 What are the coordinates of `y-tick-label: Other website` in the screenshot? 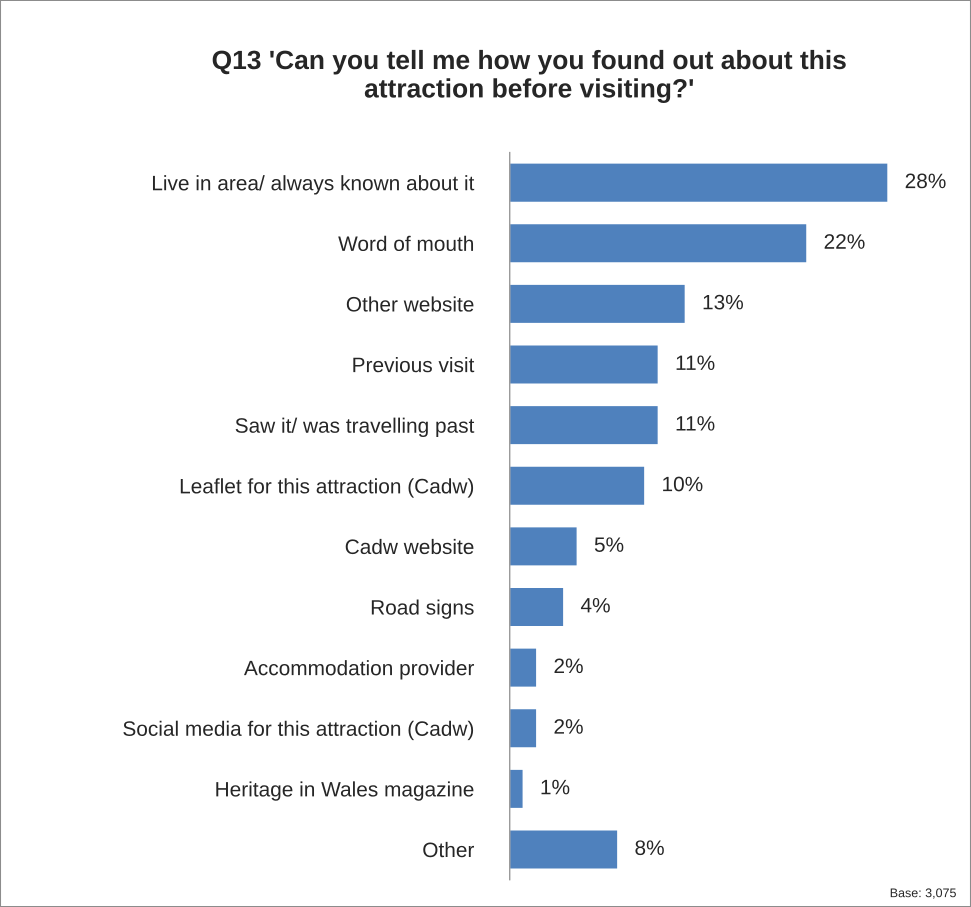 It's located at (410, 304).